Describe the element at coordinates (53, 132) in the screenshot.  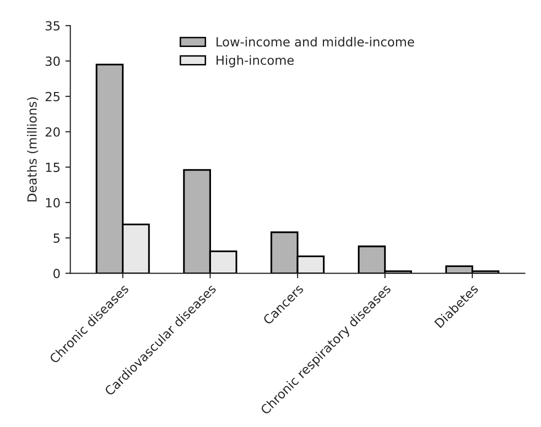
I see `y-tick-label: 20` at that location.